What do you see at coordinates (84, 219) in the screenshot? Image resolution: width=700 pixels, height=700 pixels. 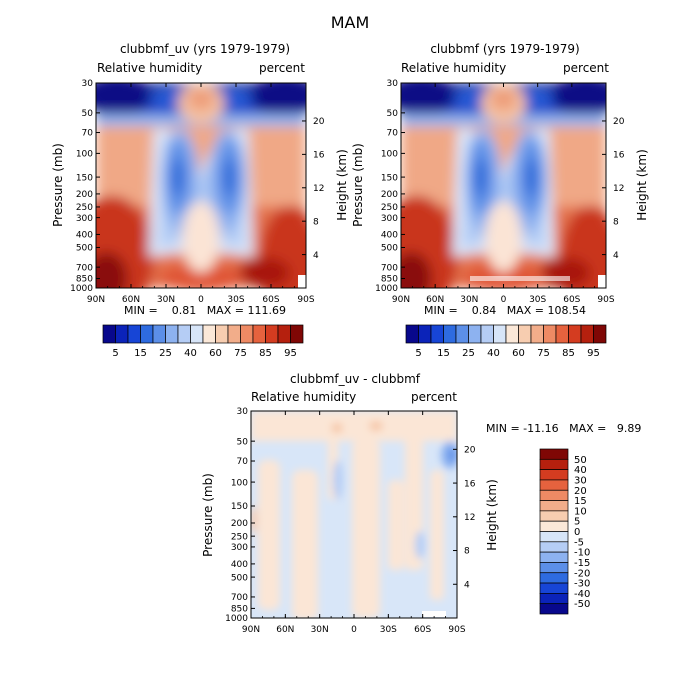 I see `y-tick-label: 300` at bounding box center [84, 219].